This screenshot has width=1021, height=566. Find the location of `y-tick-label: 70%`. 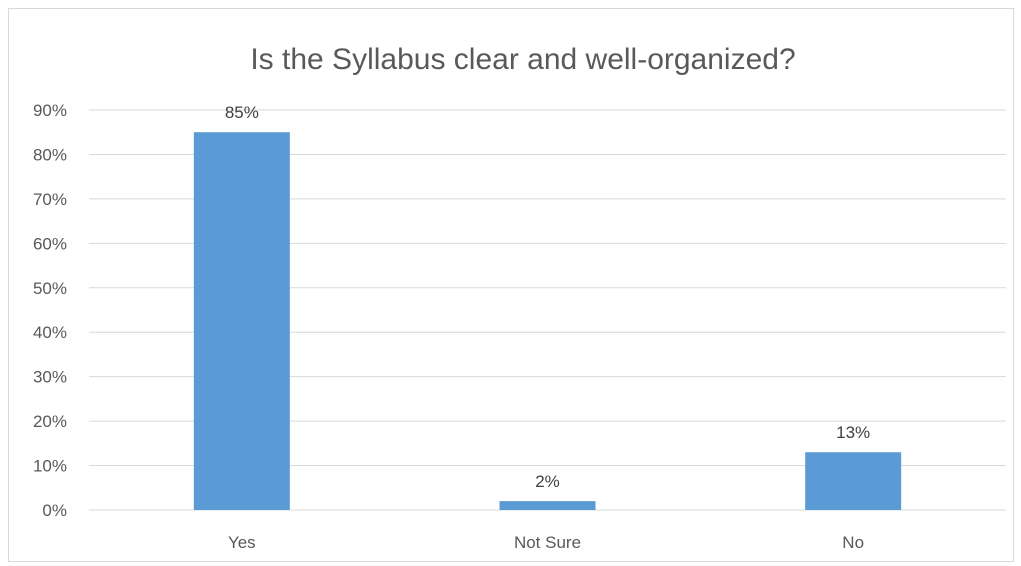

y-tick-label: 70% is located at coordinates (50, 199).